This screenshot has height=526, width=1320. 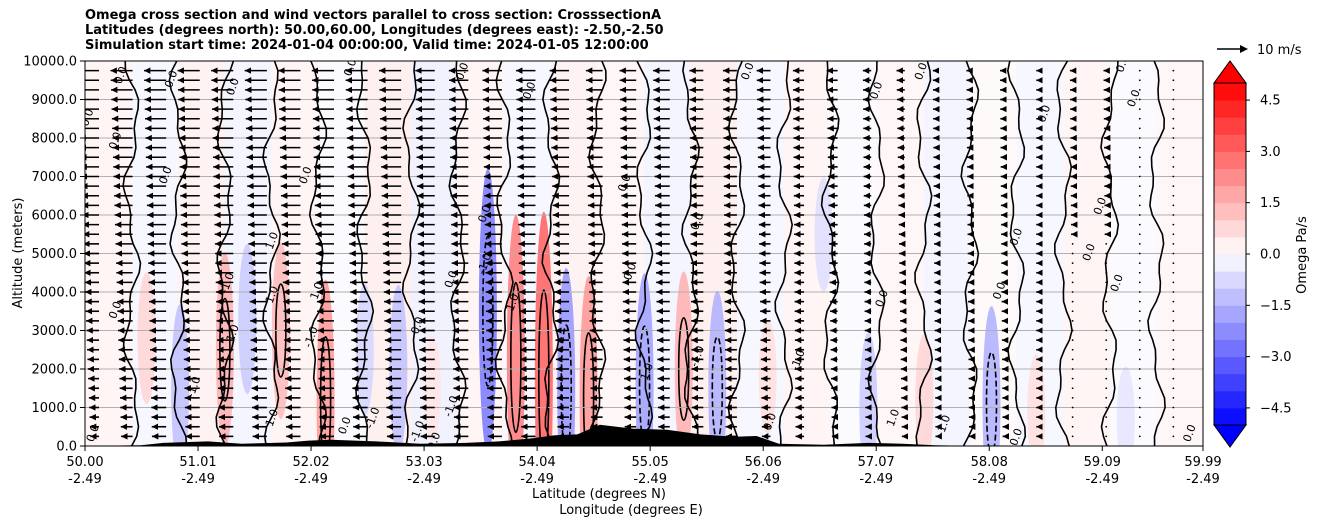 I want to click on x-tick-label-lat: 55.05, so click(x=650, y=462).